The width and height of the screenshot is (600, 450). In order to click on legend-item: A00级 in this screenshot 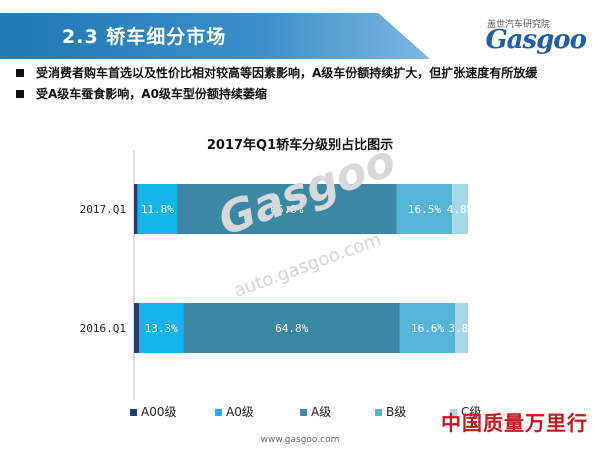, I will do `click(153, 411)`.